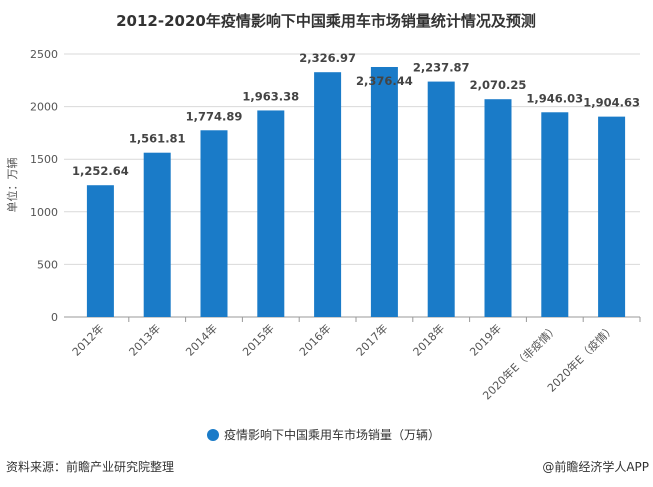  What do you see at coordinates (44, 107) in the screenshot?
I see `y-tick-label: 2000` at bounding box center [44, 107].